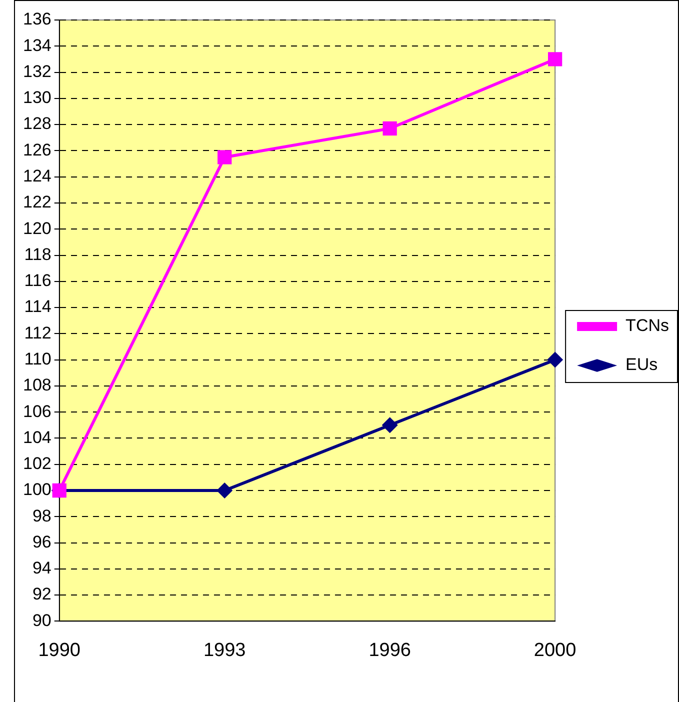 The height and width of the screenshot is (702, 679). What do you see at coordinates (38, 306) in the screenshot?
I see `y-tick-label: 114` at bounding box center [38, 306].